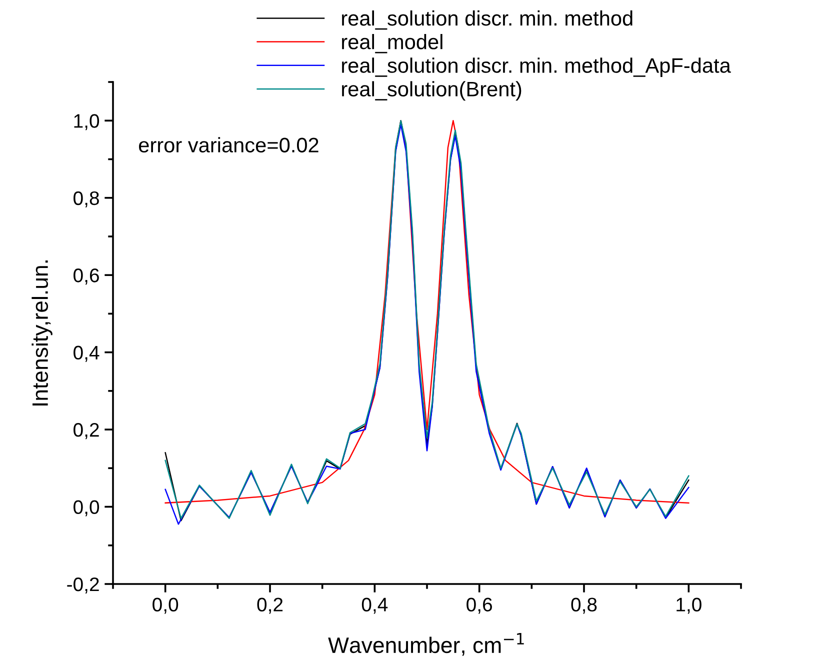 The image size is (823, 669). I want to click on legend-label: real_solution discr. min. method, so click(487, 20).